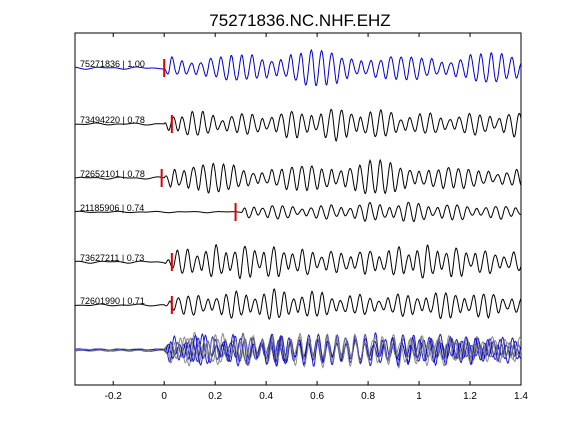 This screenshot has width=576, height=432. What do you see at coordinates (419, 396) in the screenshot?
I see `x-tick-label-6: 1` at bounding box center [419, 396].